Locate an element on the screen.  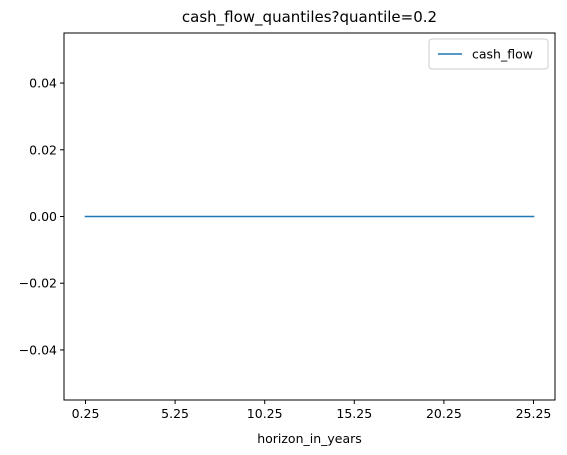
legend-box is located at coordinates (488, 54).